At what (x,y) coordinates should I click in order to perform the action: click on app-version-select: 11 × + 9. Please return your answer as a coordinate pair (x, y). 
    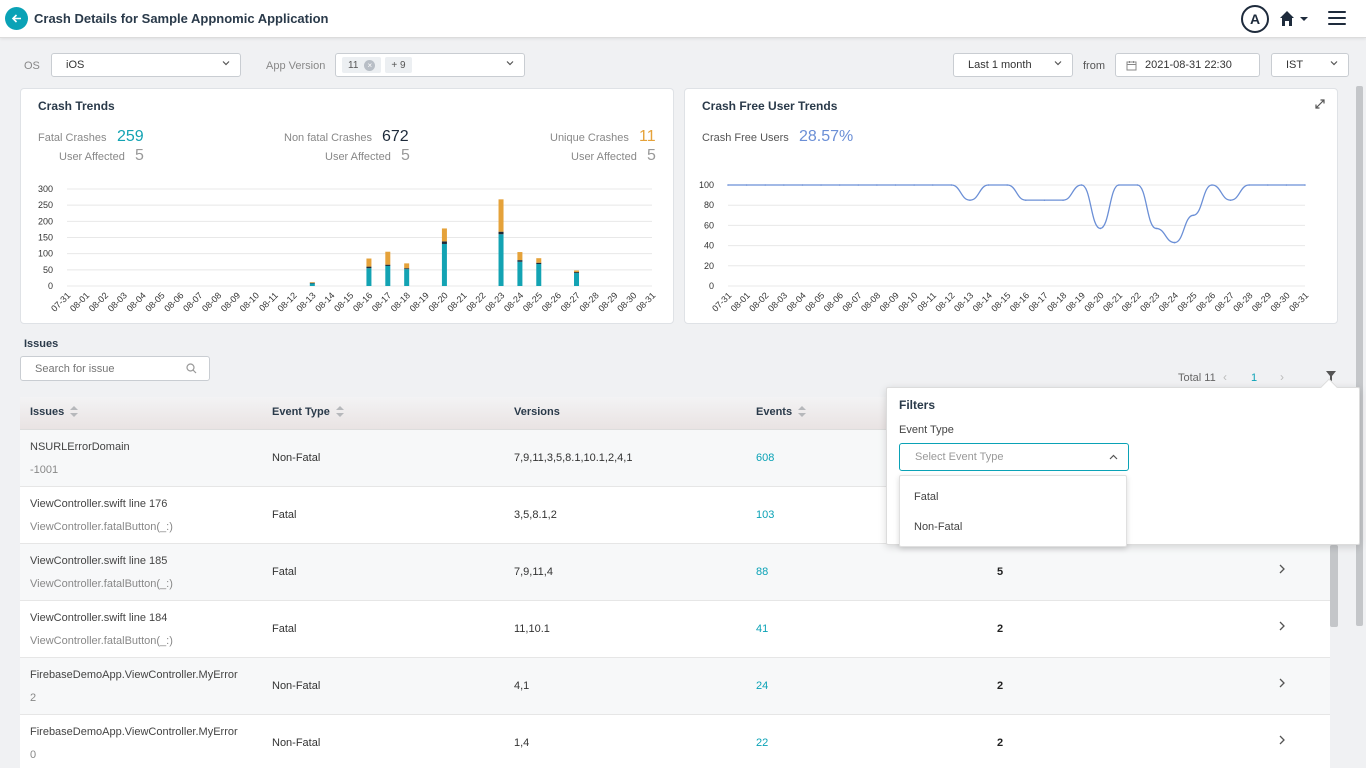
    Looking at the image, I should click on (430, 65).